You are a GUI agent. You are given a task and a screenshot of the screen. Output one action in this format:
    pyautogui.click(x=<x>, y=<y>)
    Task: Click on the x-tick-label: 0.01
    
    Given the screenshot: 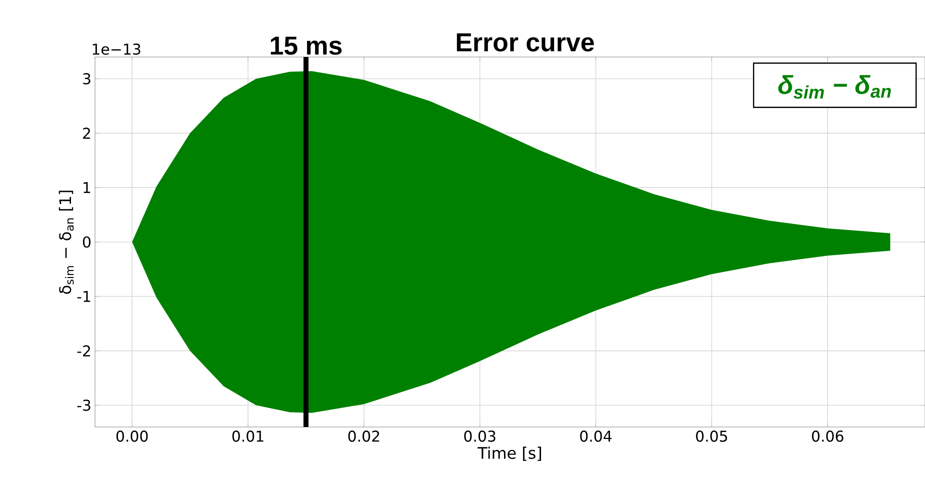 What is the action you would take?
    pyautogui.click(x=248, y=436)
    